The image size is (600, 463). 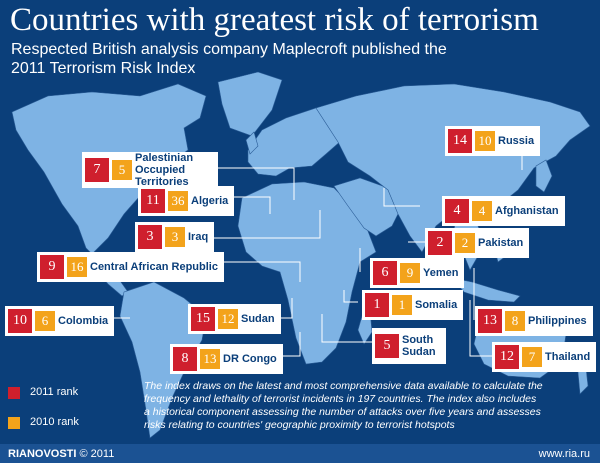 What do you see at coordinates (198, 237) in the screenshot?
I see `country-name: Iraq` at bounding box center [198, 237].